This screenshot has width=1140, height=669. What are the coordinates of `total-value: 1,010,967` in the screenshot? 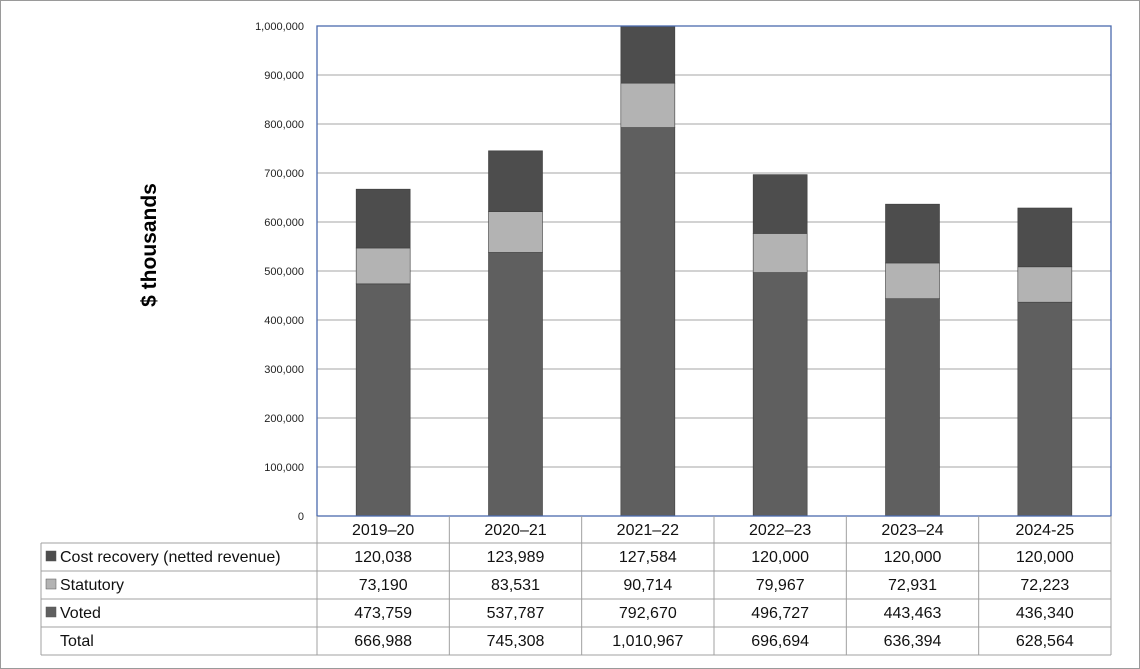 It's located at (647, 641).